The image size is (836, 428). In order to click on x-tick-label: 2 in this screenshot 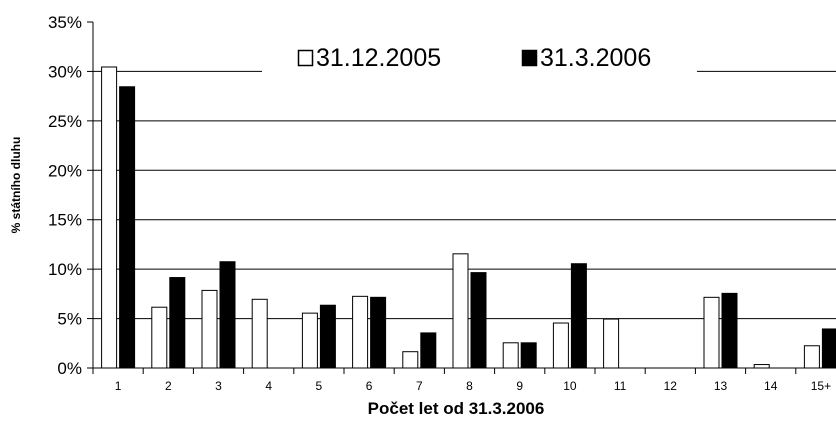, I will do `click(168, 386)`.